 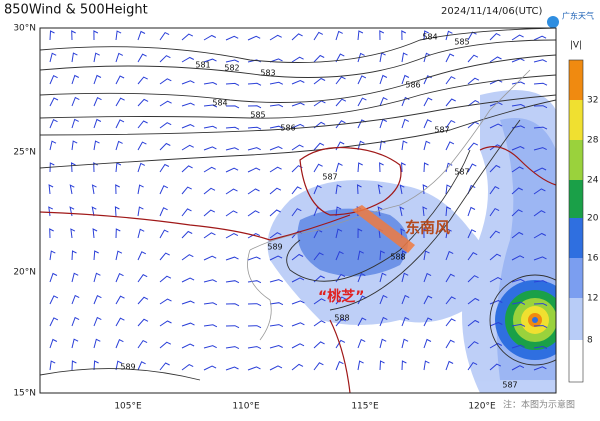 What do you see at coordinates (593, 141) in the screenshot?
I see `colorbar-tick: 28` at bounding box center [593, 141].